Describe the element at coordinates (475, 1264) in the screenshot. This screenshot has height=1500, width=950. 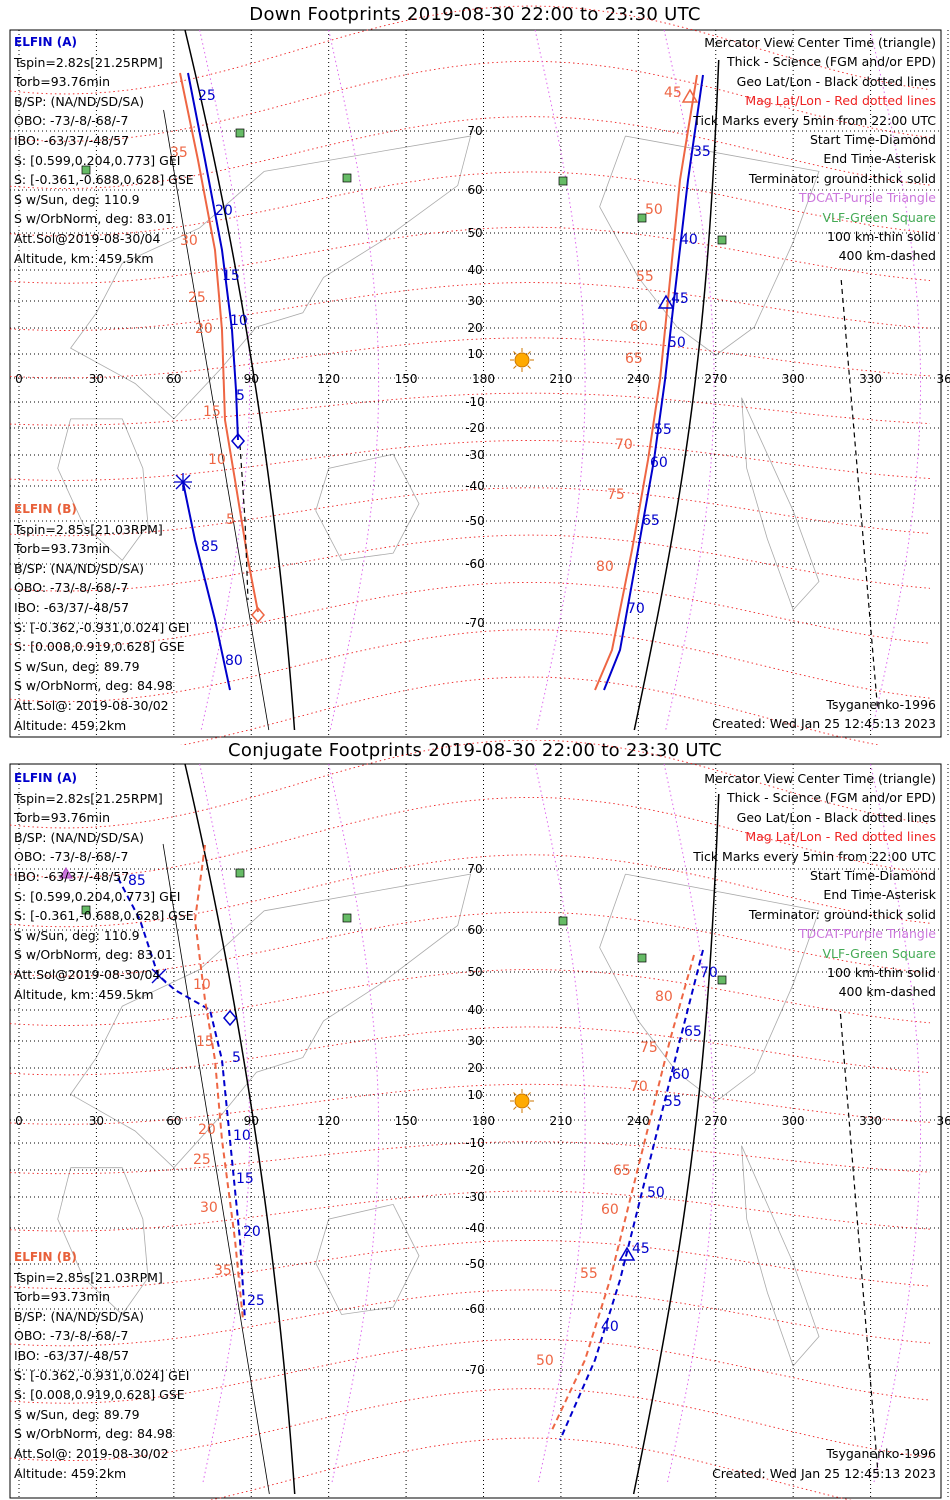
I see `lat-tick-label: -50` at that location.